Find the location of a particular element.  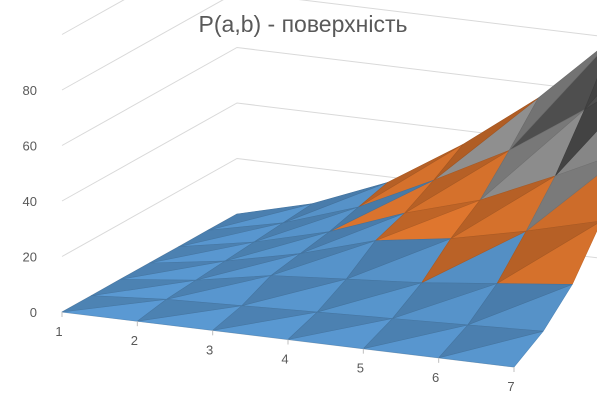

z-tick-label: 40 is located at coordinates (30, 201).